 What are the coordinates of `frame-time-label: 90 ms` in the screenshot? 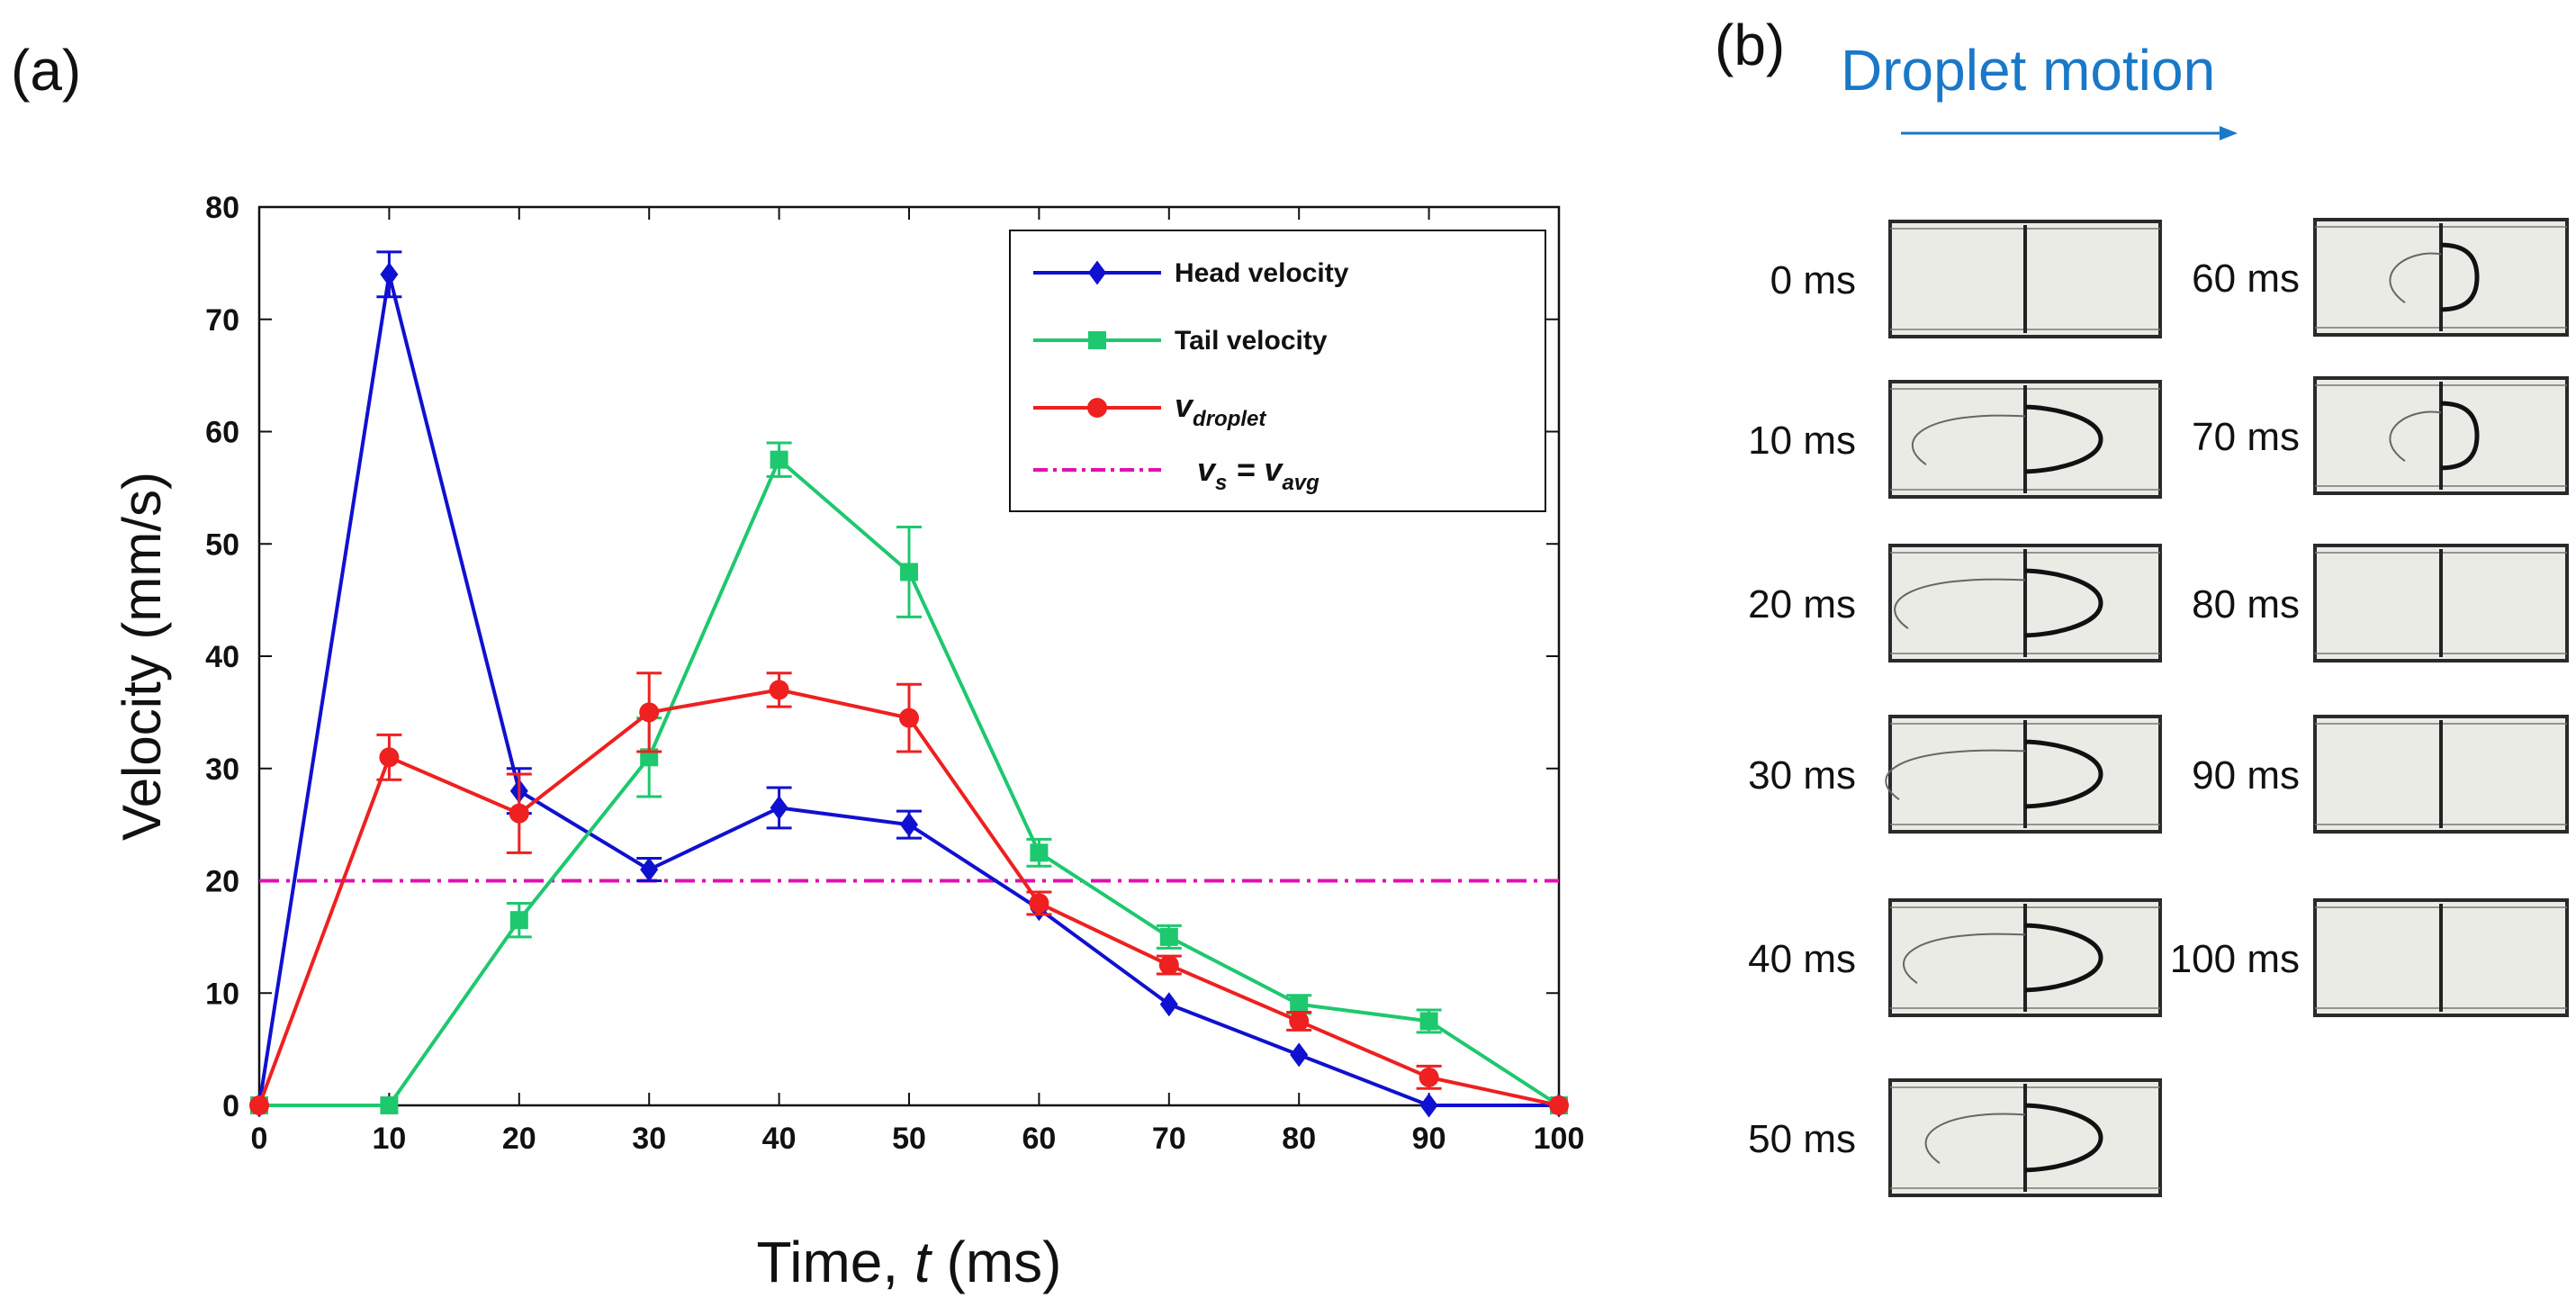 It's located at (2246, 775).